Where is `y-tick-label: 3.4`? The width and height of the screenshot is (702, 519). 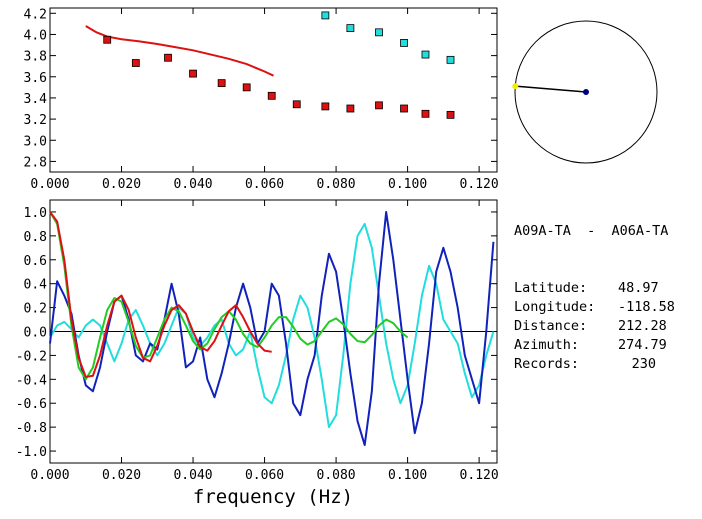 y-tick-label: 3.4 is located at coordinates (36, 99).